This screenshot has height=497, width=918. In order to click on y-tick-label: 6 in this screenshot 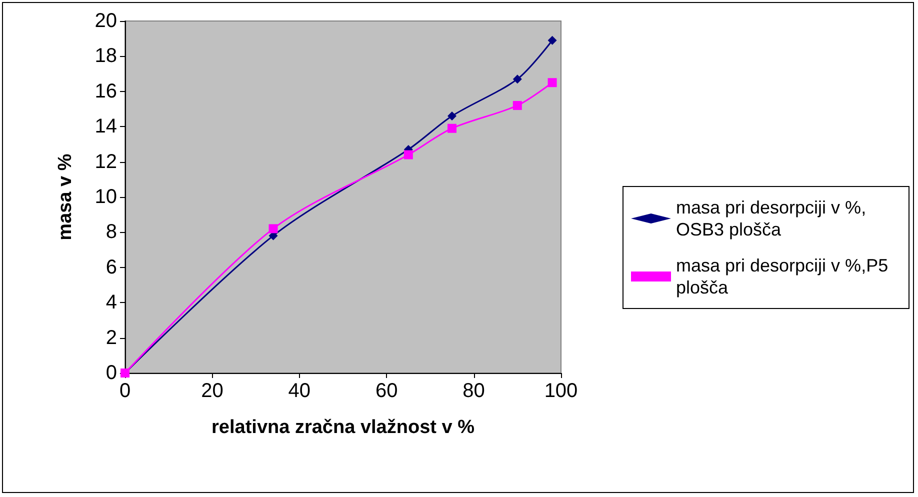, I will do `click(111, 267)`.